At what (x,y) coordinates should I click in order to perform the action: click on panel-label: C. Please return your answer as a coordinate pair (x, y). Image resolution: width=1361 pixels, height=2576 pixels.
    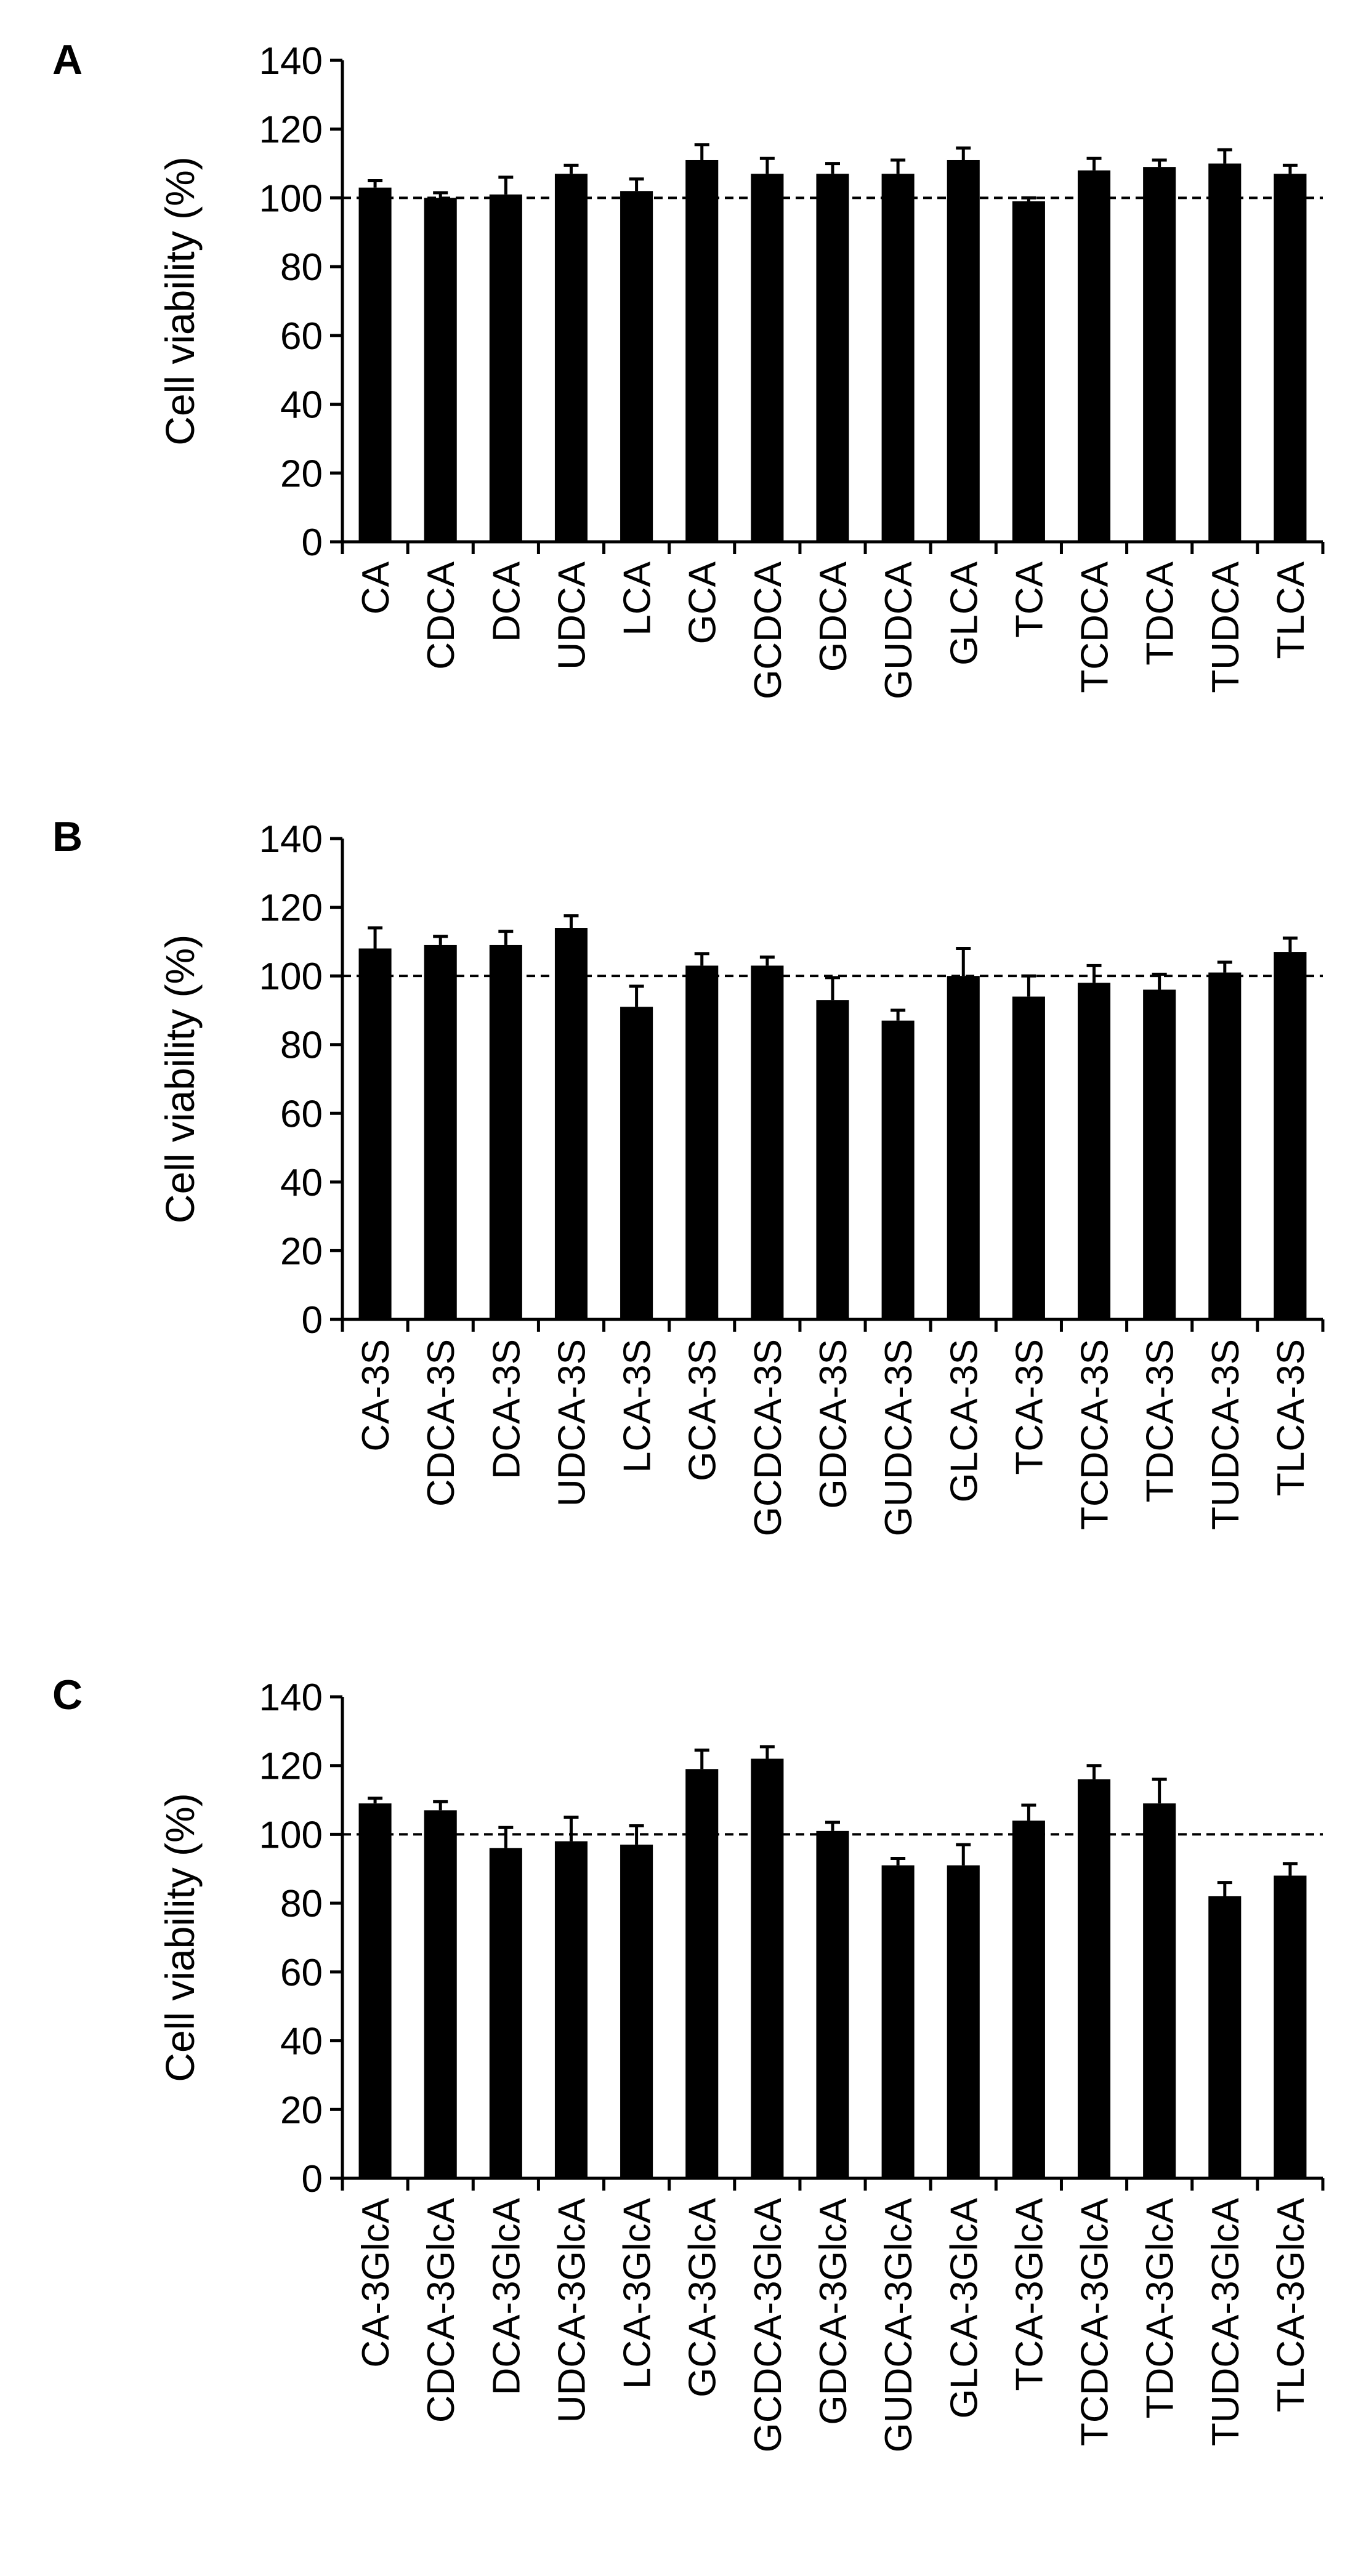
    Looking at the image, I should click on (67, 1695).